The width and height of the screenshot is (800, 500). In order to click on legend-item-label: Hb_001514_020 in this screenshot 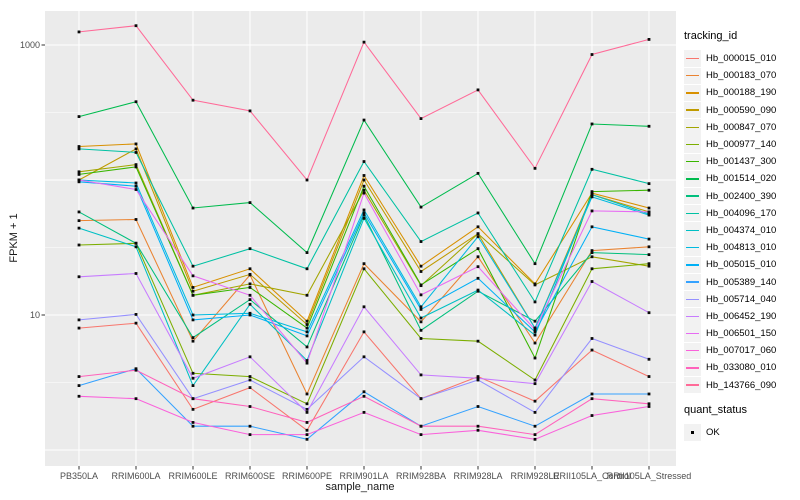, I will do `click(741, 179)`.